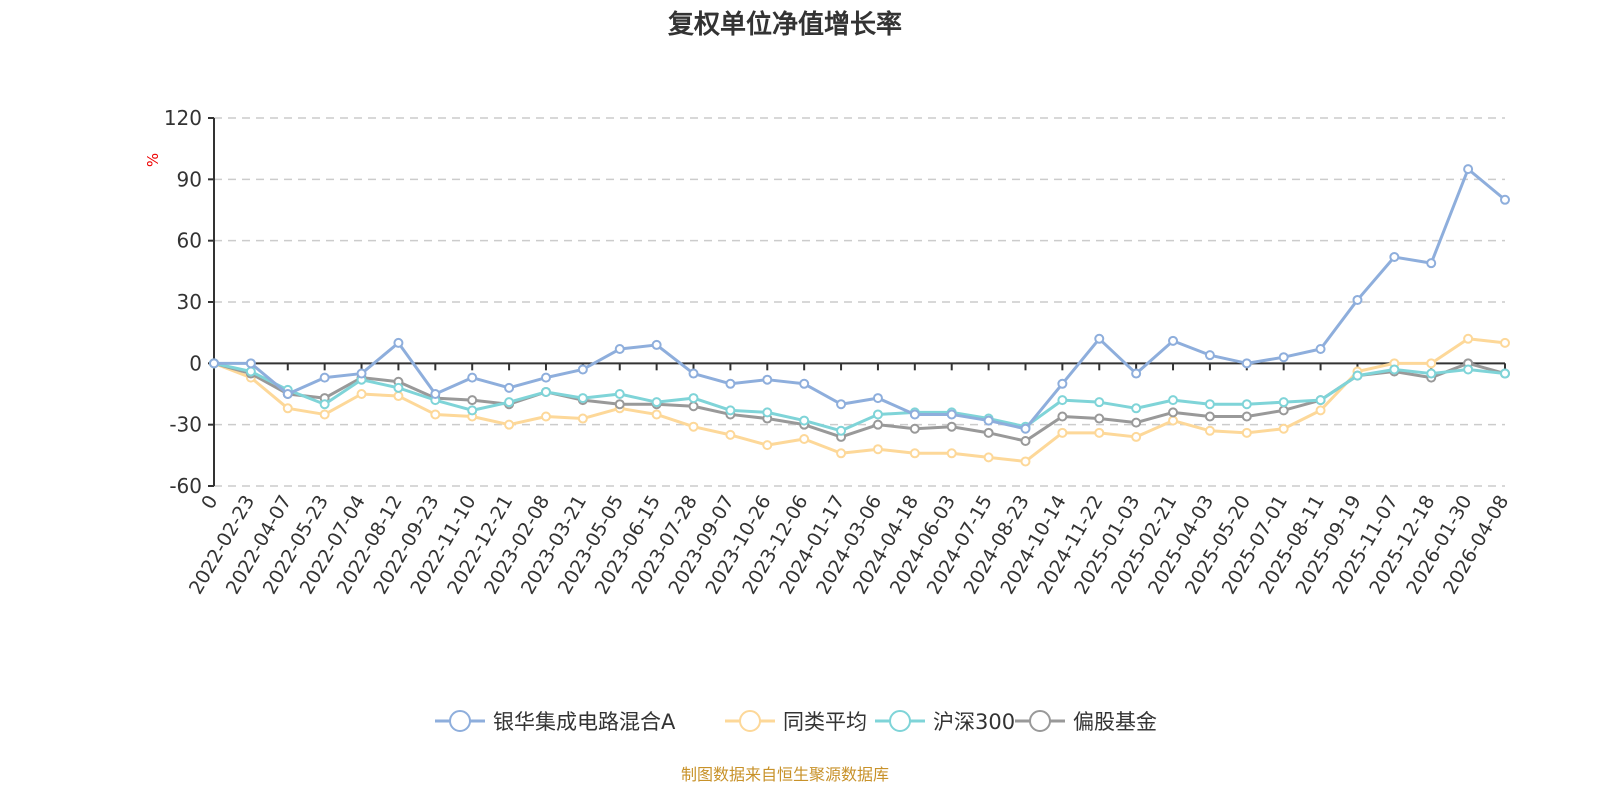 The image size is (1600, 800). Describe the element at coordinates (183, 118) in the screenshot. I see `y-tick-label: 120` at that location.